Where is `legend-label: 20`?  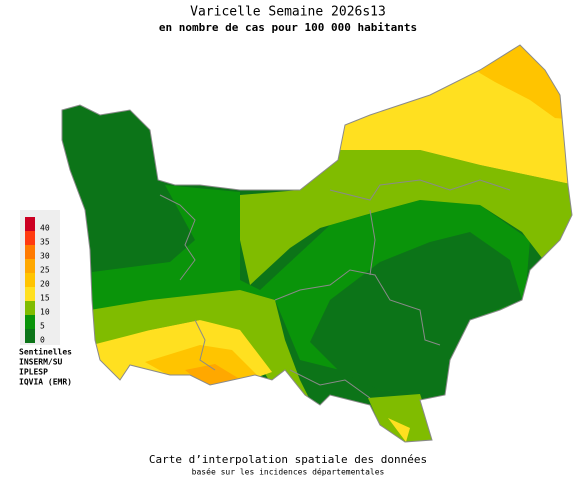 legend-label: 20 is located at coordinates (45, 284).